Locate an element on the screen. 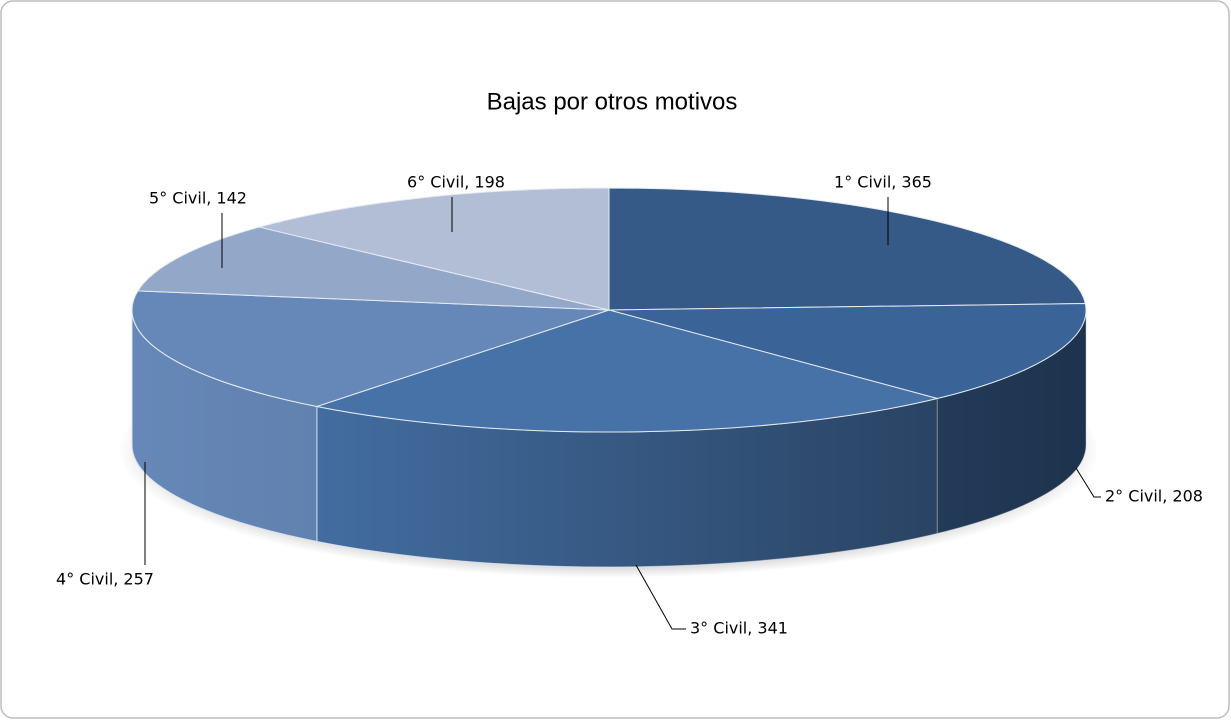  data-label: 2° Civil, 208 is located at coordinates (1154, 496).